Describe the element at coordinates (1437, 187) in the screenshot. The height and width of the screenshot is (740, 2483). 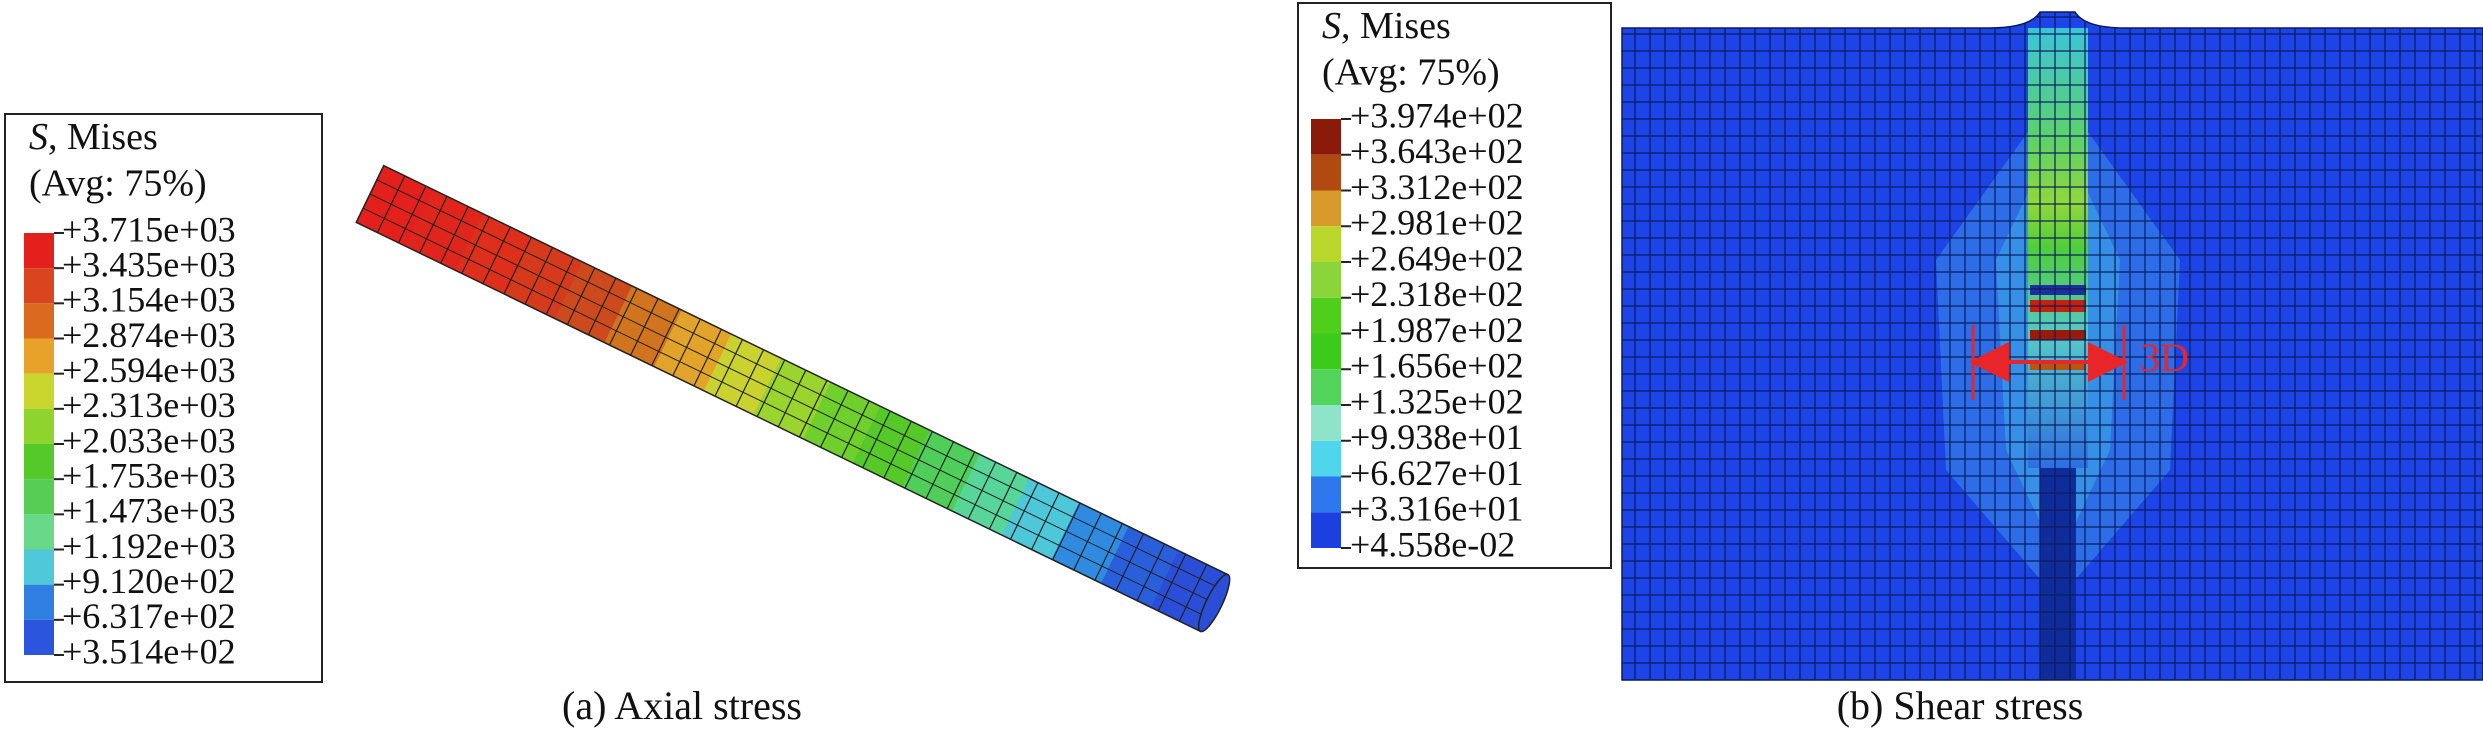
I see `legend-label: +3.312e+02` at that location.